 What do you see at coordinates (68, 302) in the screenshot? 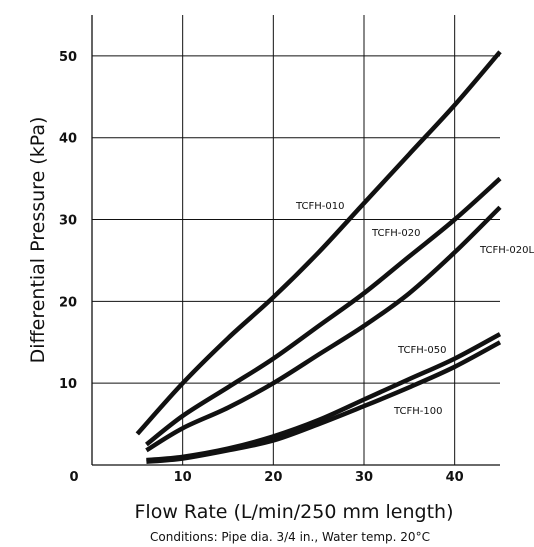
I see `y-tick-label: 20` at bounding box center [68, 302].